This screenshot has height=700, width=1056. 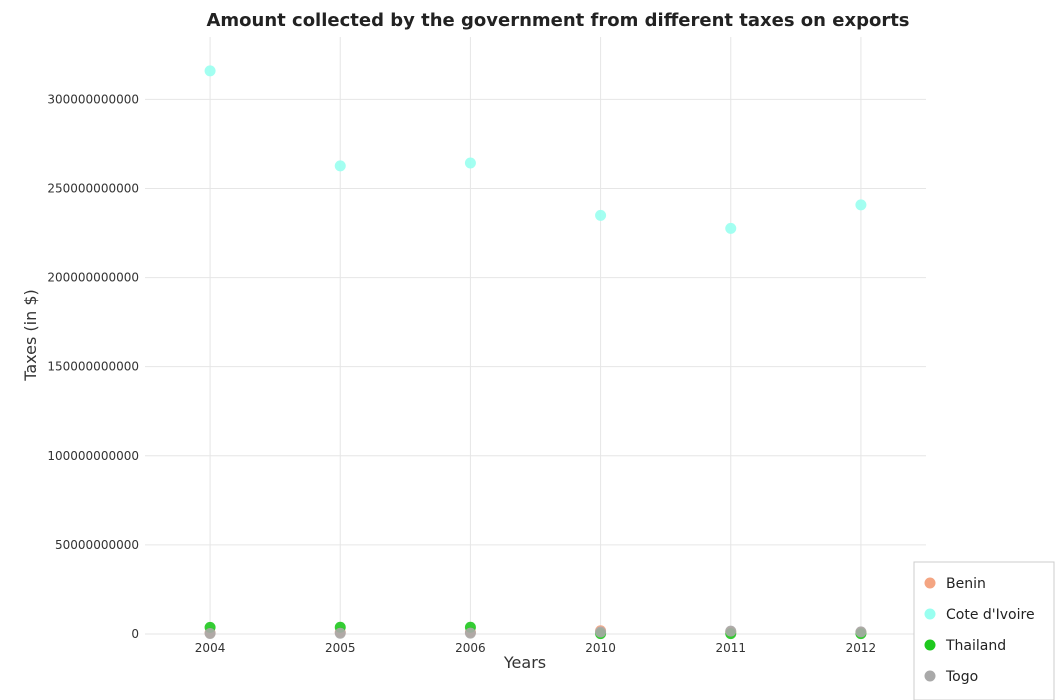 What do you see at coordinates (97, 545) in the screenshot?
I see `y-tick-label: 50000000000` at bounding box center [97, 545].